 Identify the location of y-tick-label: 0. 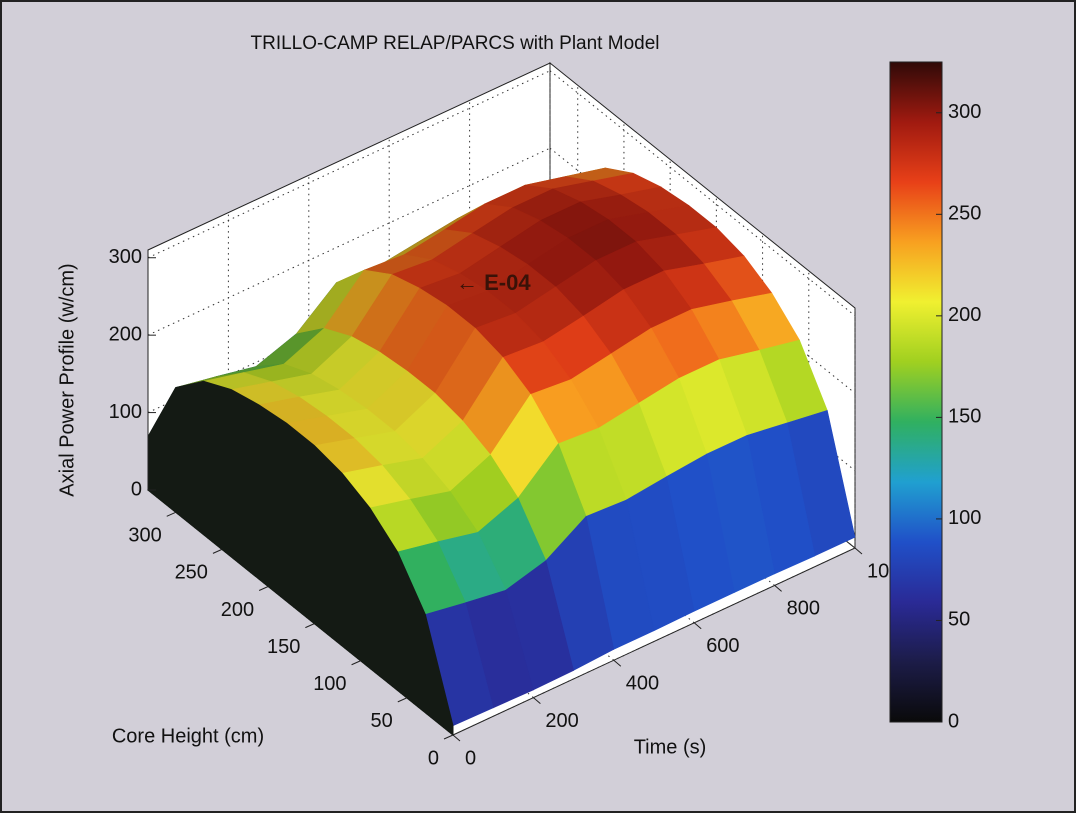
(433, 758).